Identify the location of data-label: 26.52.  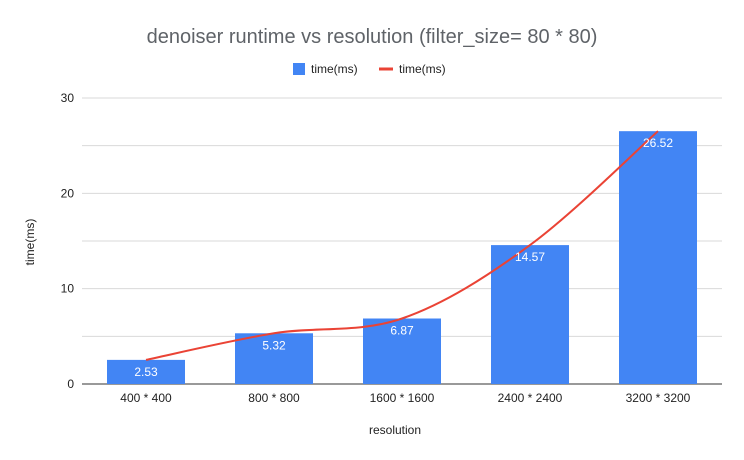
(658, 143).